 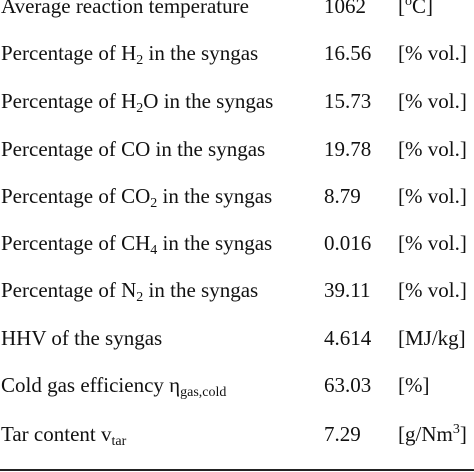 I want to click on parameter-value: 39.11, so click(x=347, y=290).